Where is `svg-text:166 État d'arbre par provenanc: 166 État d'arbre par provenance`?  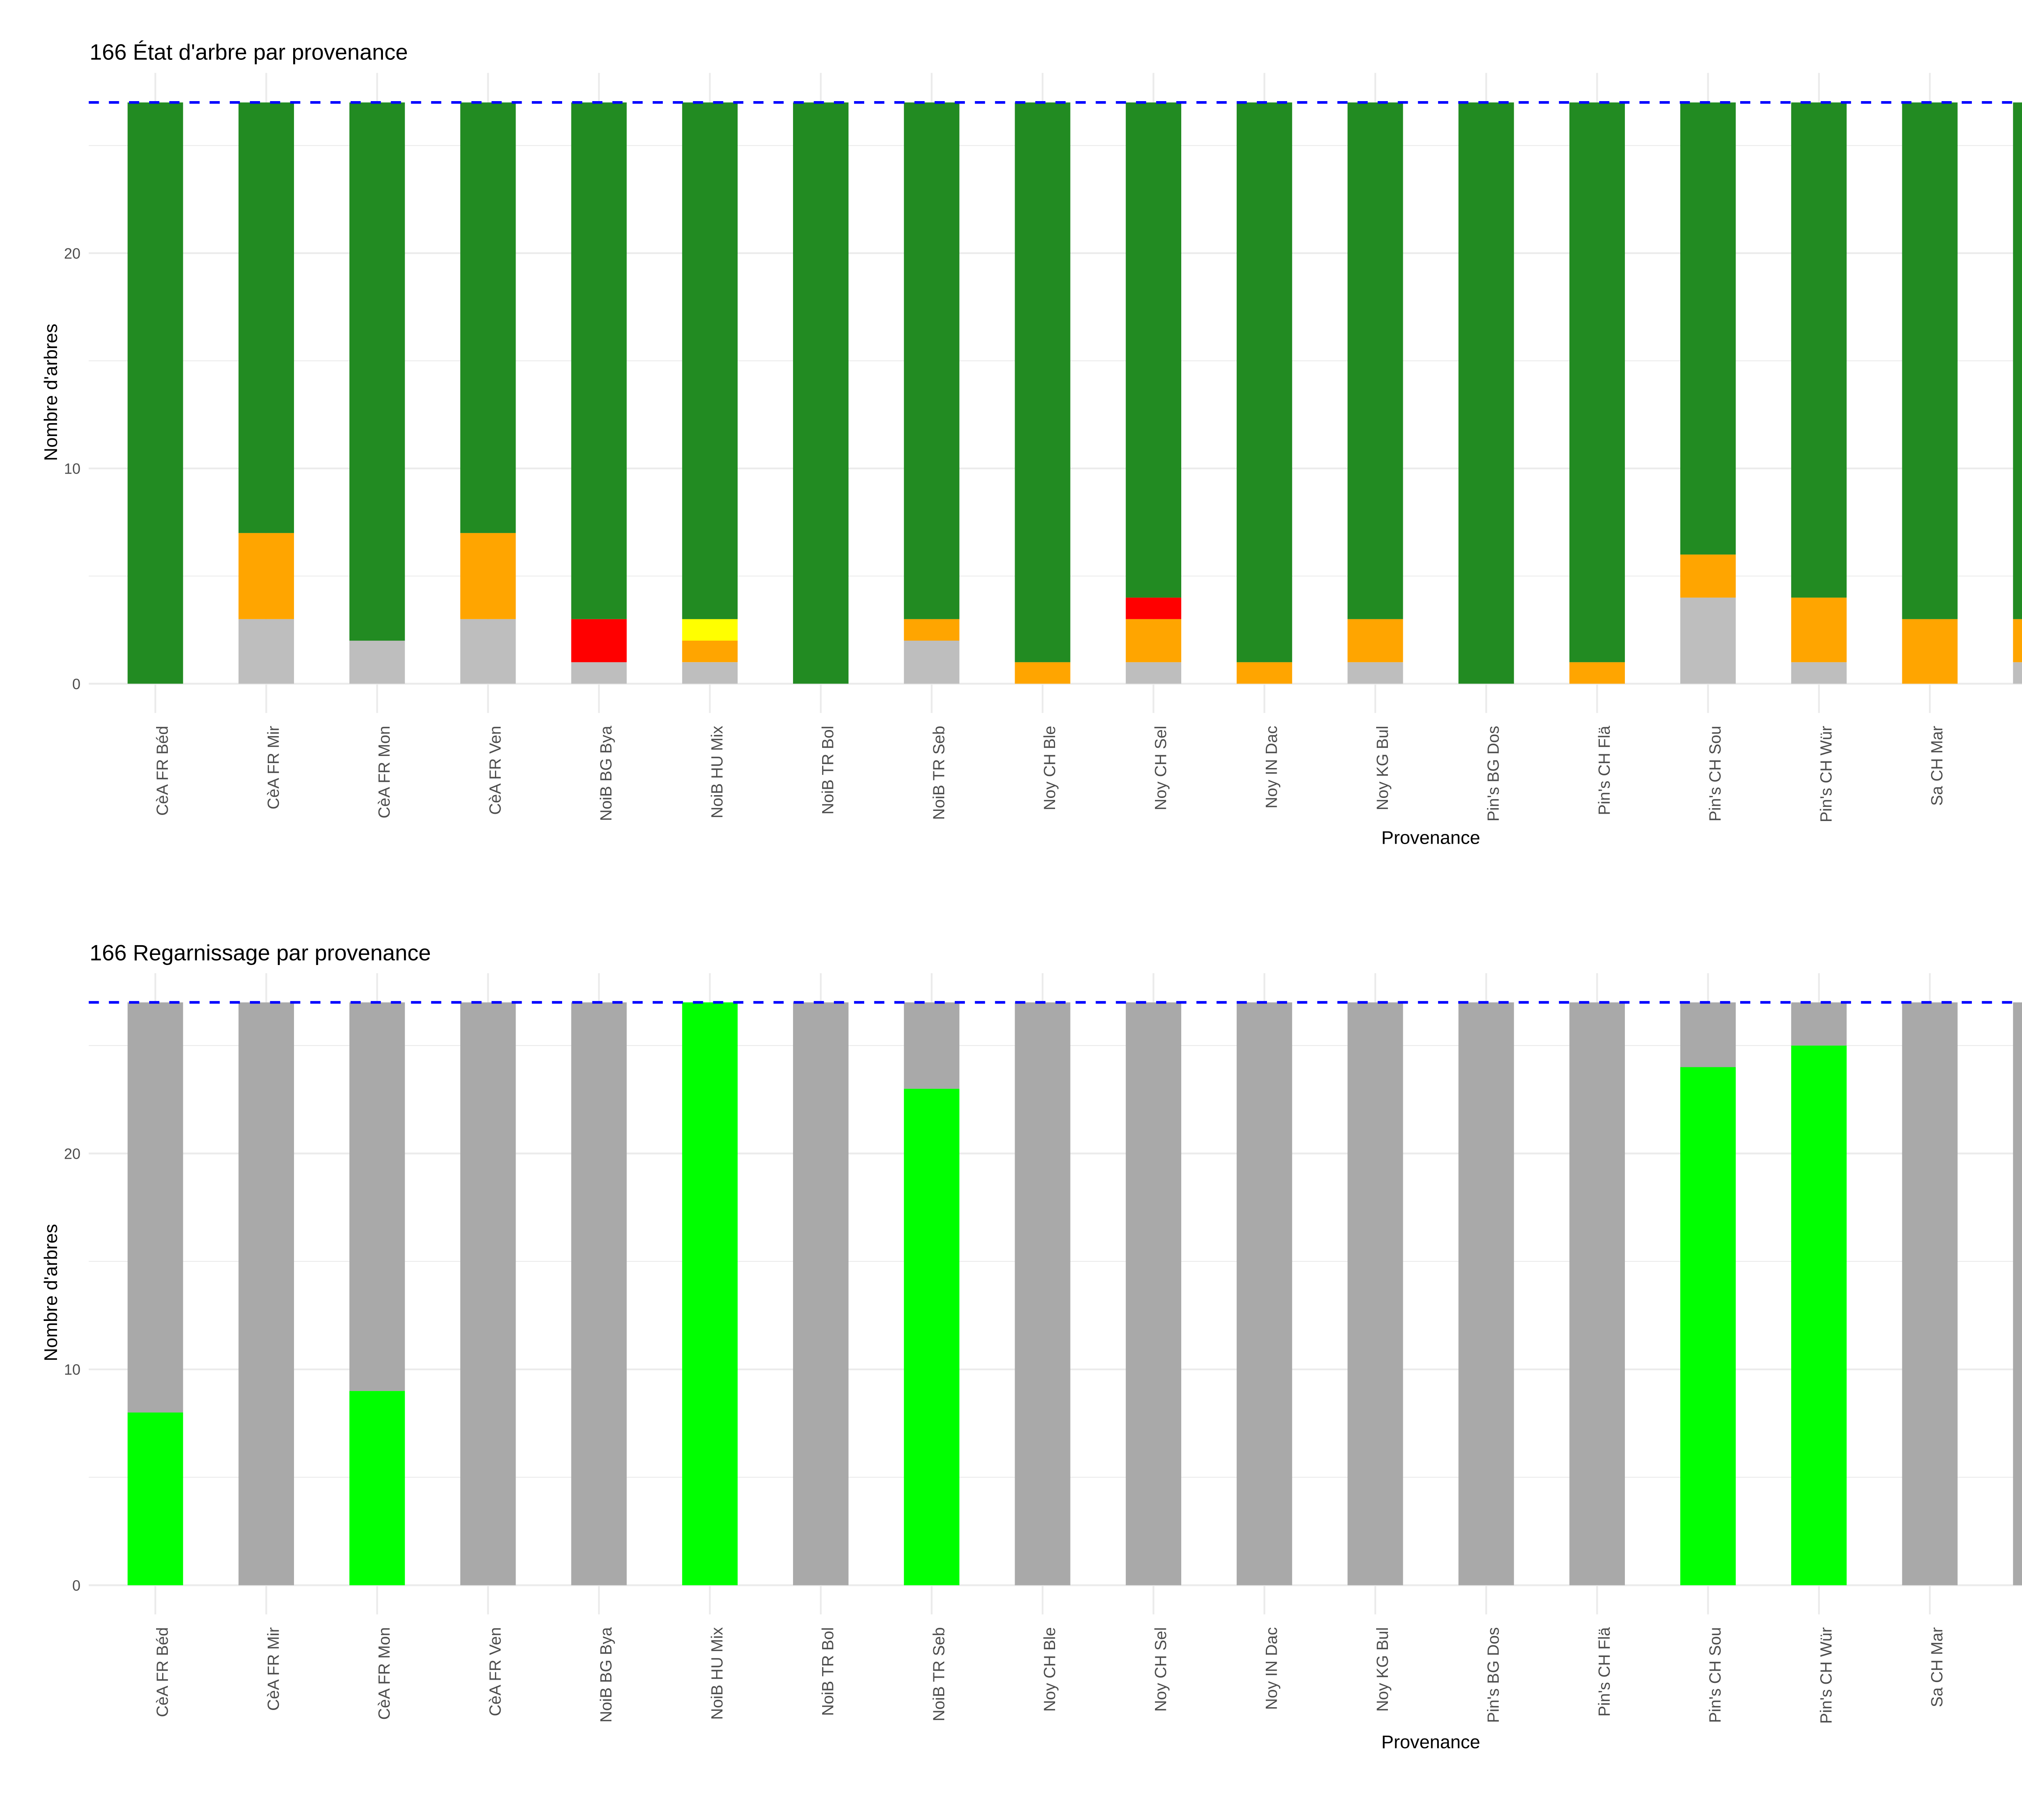 svg-text:166 État d'arbre par provenanc: 166 État d'arbre par provenance is located at coordinates (249, 53).